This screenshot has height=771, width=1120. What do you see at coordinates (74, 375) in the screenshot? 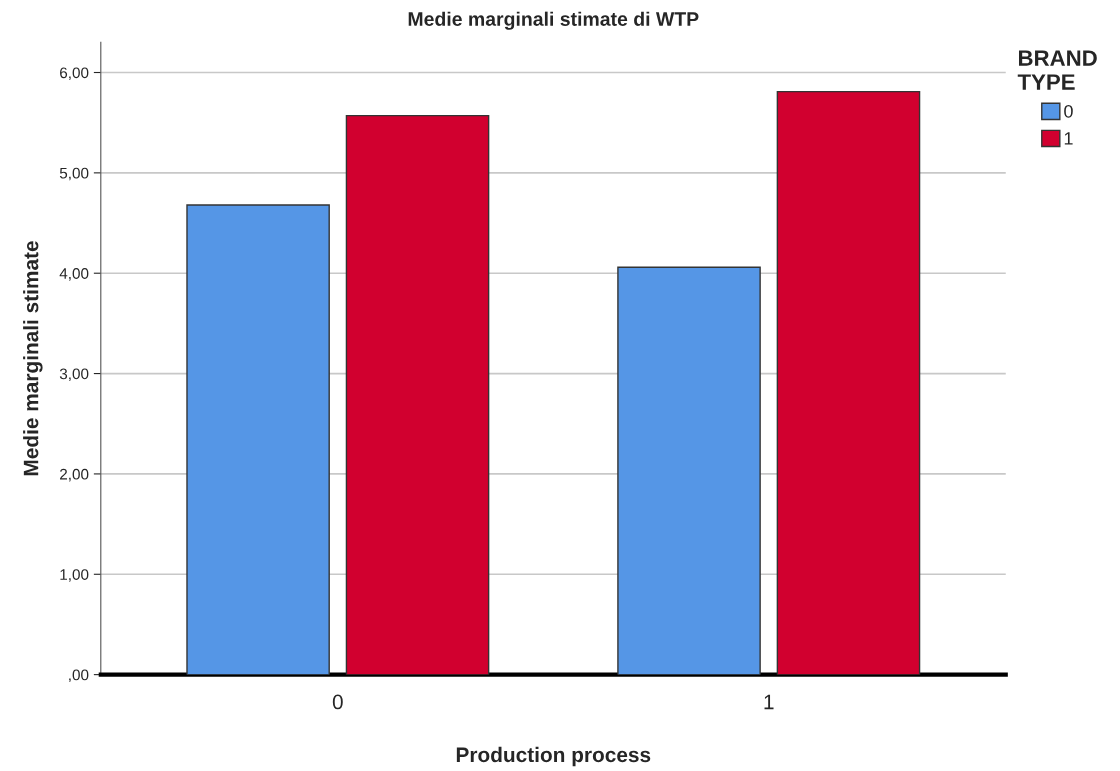
I see `y-tick-label: 3,00` at bounding box center [74, 375].